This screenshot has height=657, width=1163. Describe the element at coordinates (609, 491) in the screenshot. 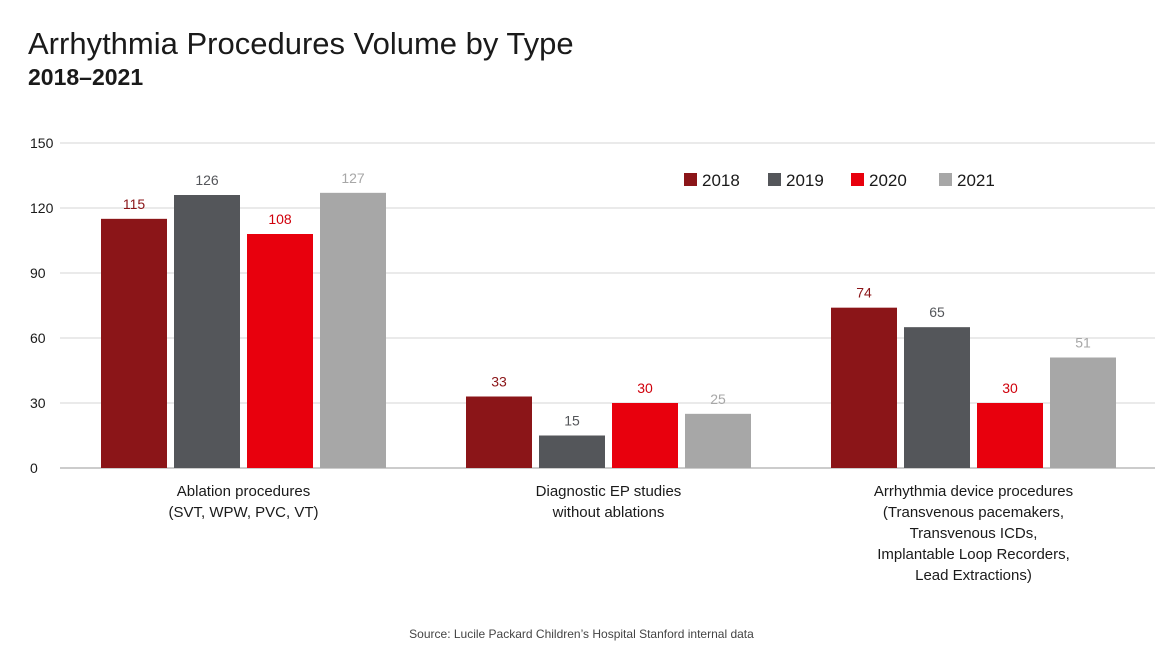

I see `x-category-line: Diagnostic EP studies` at that location.